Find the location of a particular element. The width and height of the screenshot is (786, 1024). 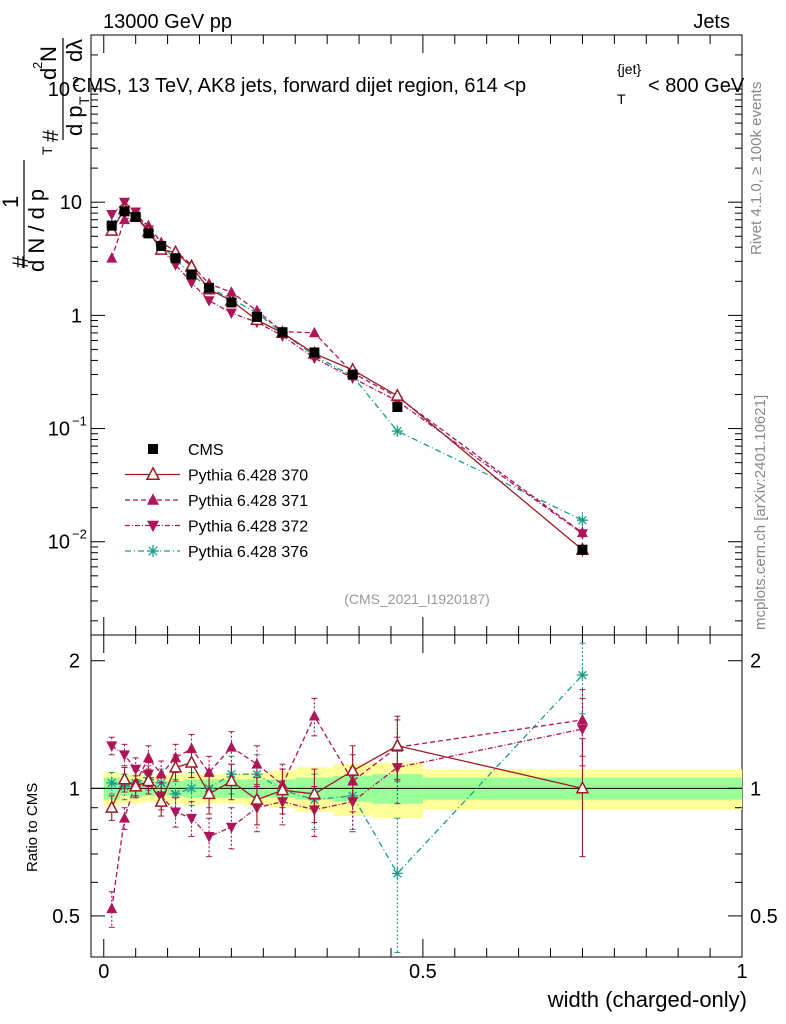

legend-label: Pythia 6.428 370 is located at coordinates (248, 476).